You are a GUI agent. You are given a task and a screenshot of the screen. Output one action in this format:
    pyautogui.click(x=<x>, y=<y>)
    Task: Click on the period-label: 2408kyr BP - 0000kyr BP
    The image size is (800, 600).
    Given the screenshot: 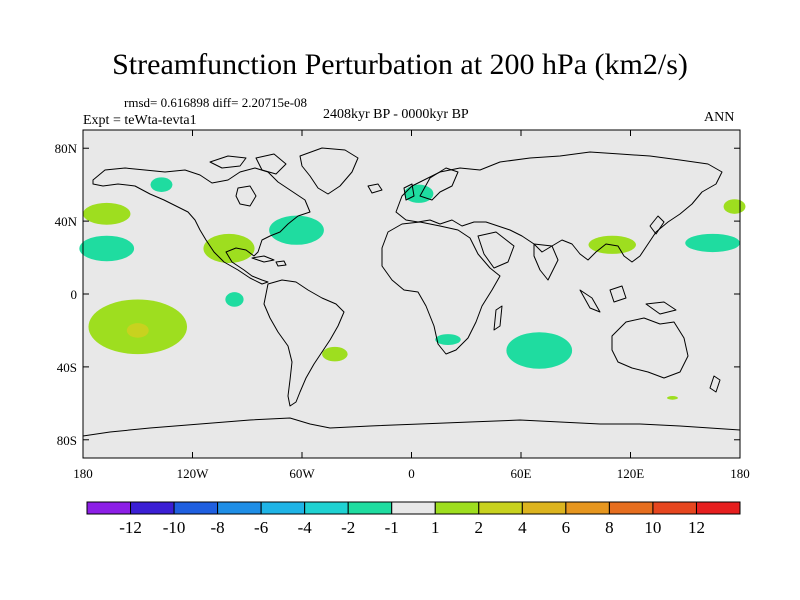 What is the action you would take?
    pyautogui.click(x=396, y=114)
    